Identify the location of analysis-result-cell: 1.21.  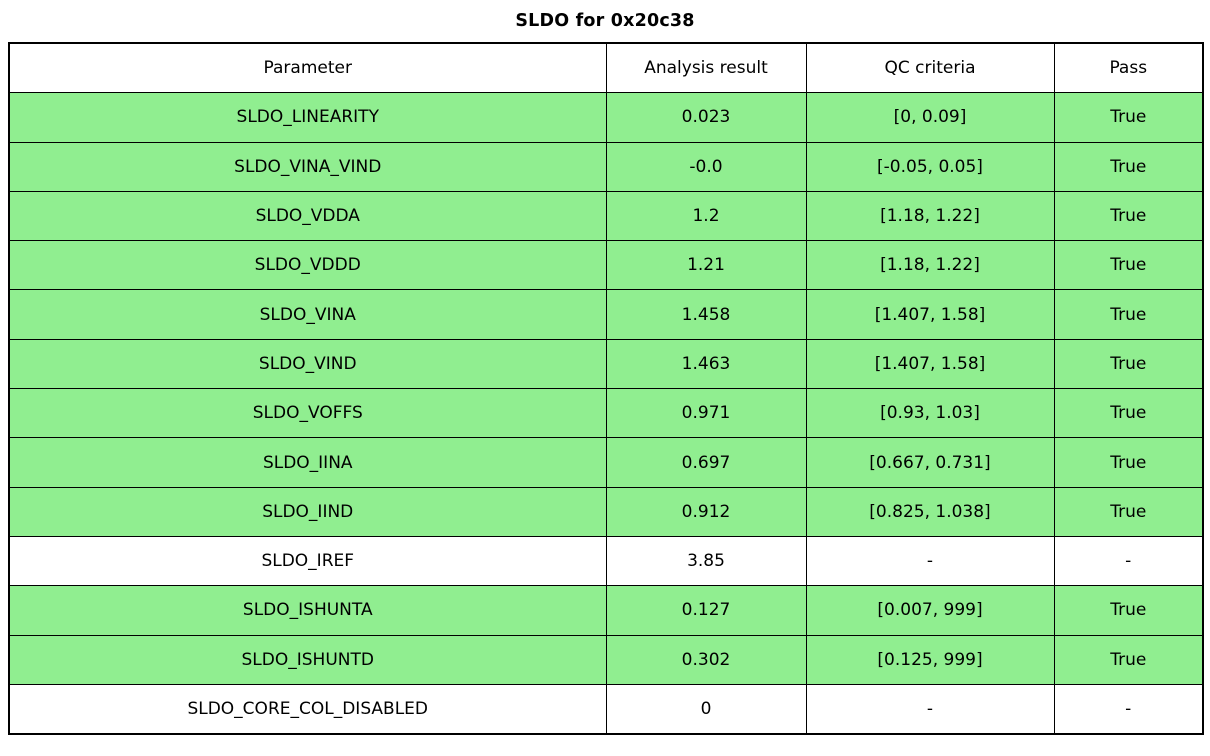
(706, 265).